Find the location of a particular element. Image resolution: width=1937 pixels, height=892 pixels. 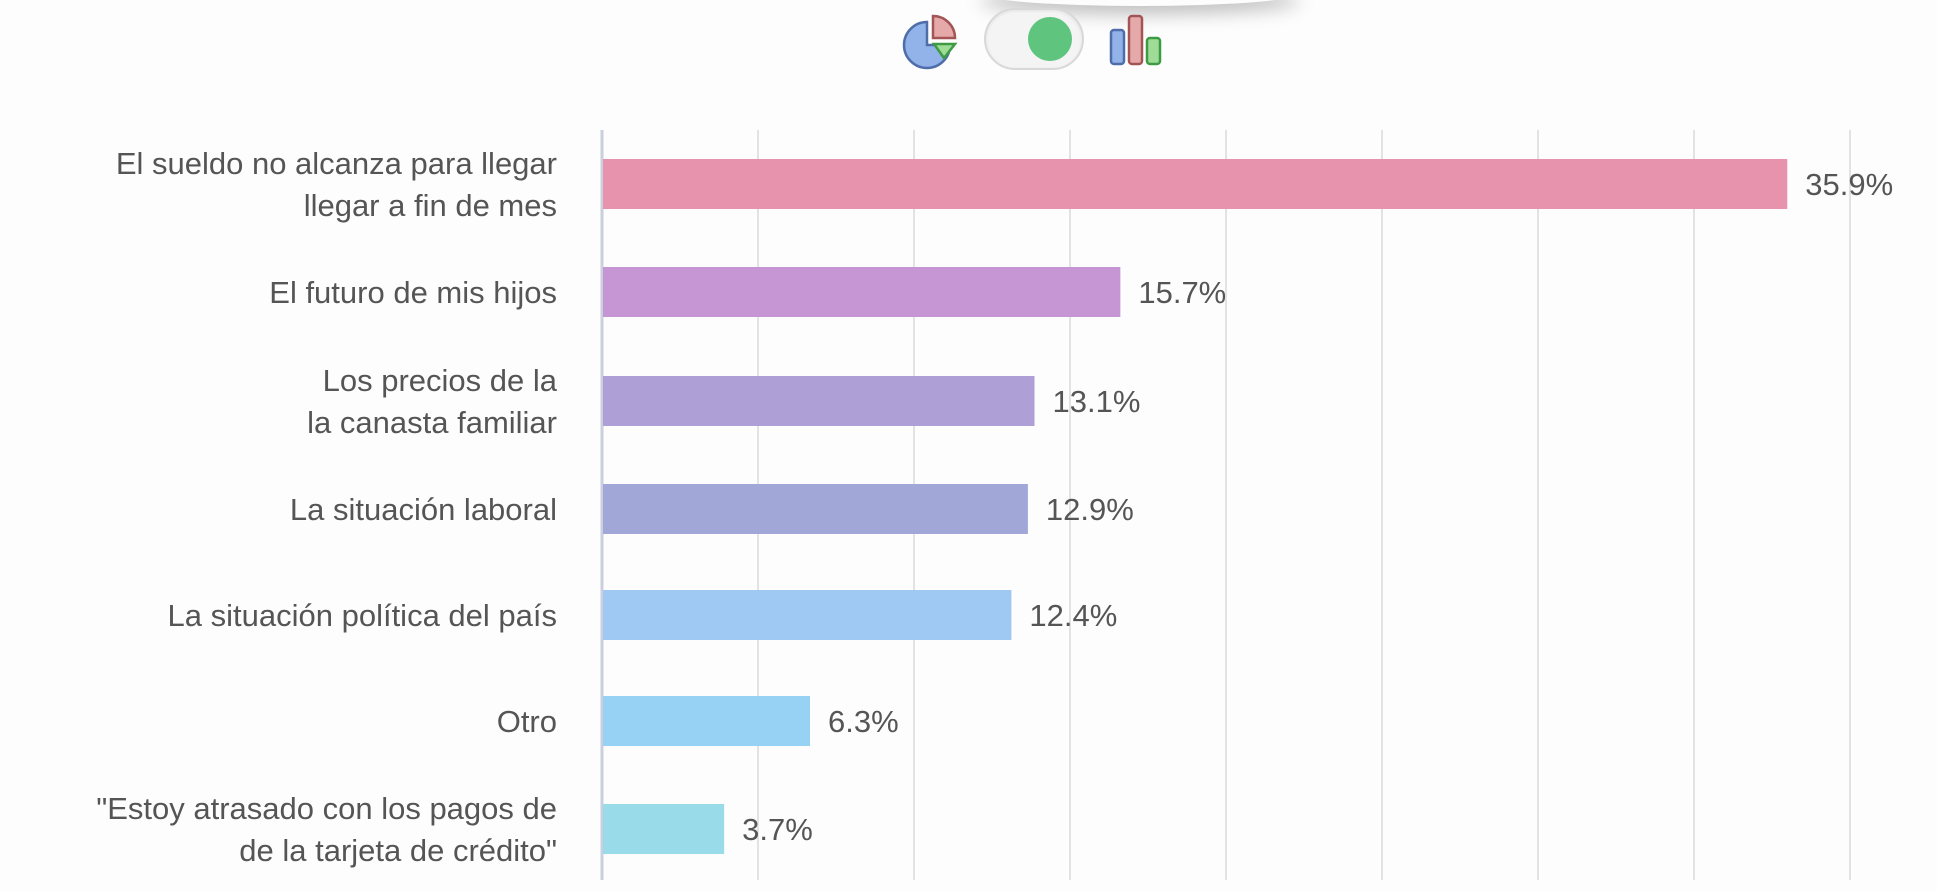

category-label: La situación política del país is located at coordinates (362, 615).